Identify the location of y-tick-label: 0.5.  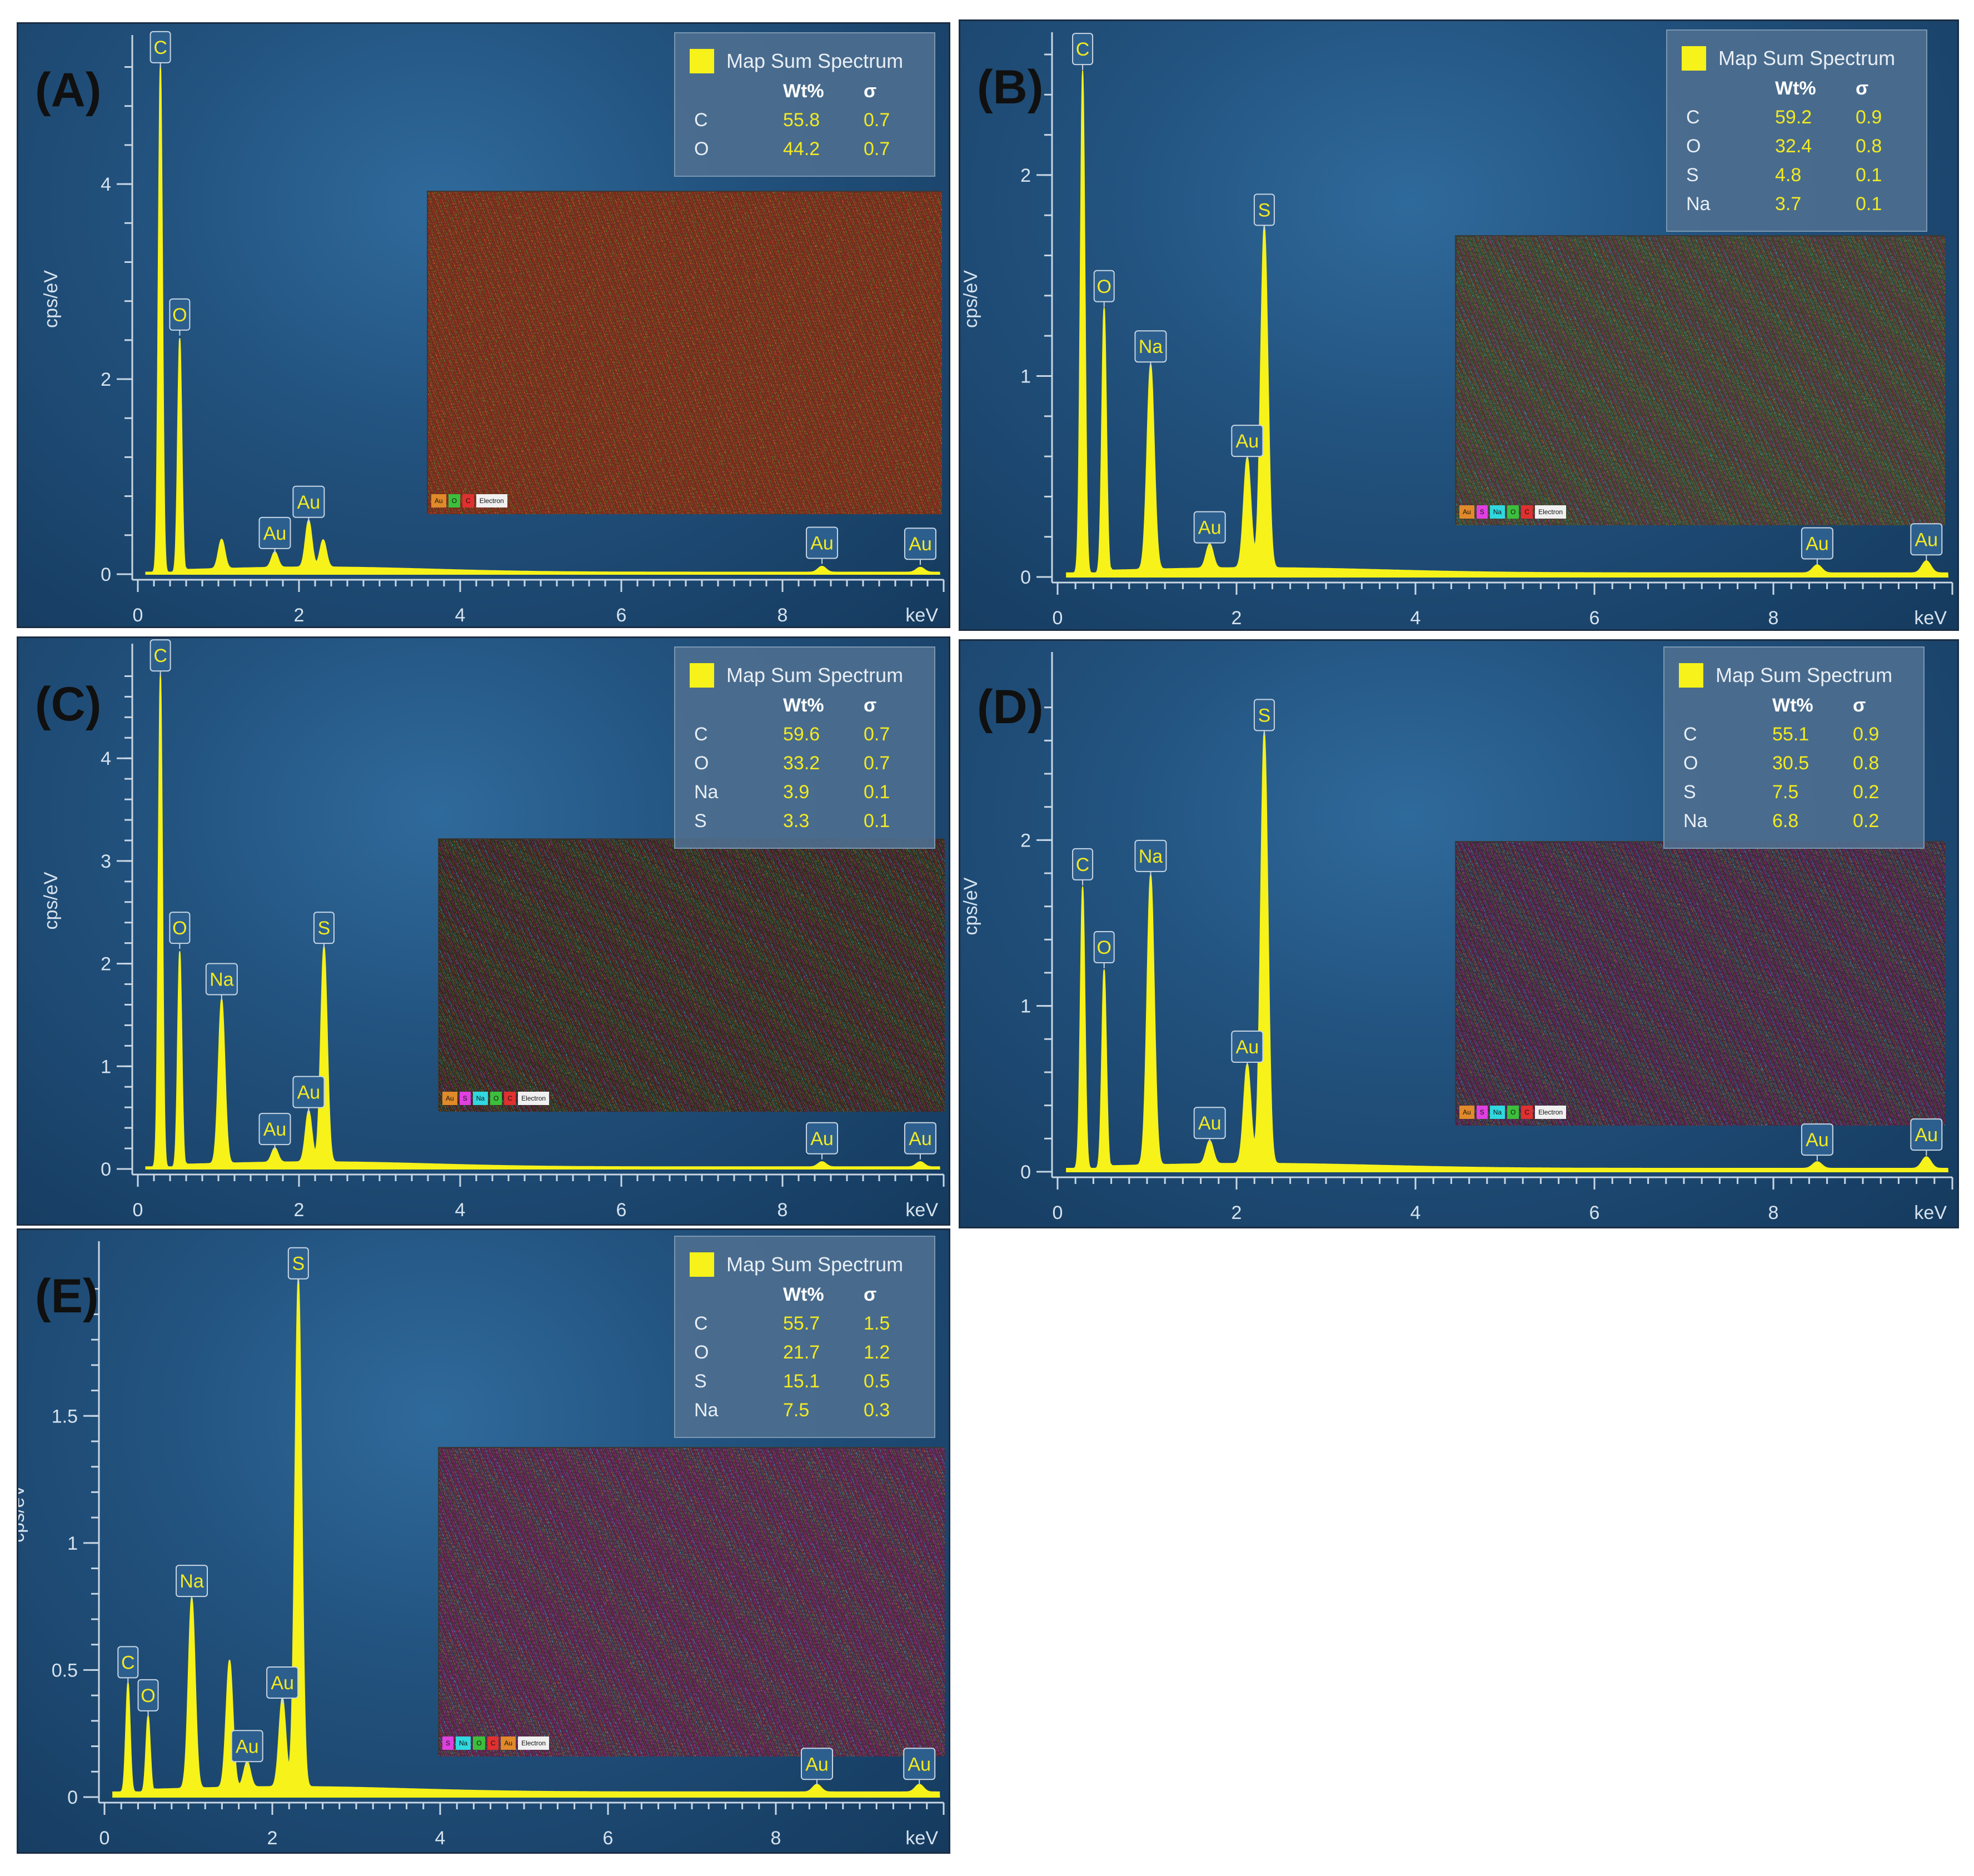
(65, 1670).